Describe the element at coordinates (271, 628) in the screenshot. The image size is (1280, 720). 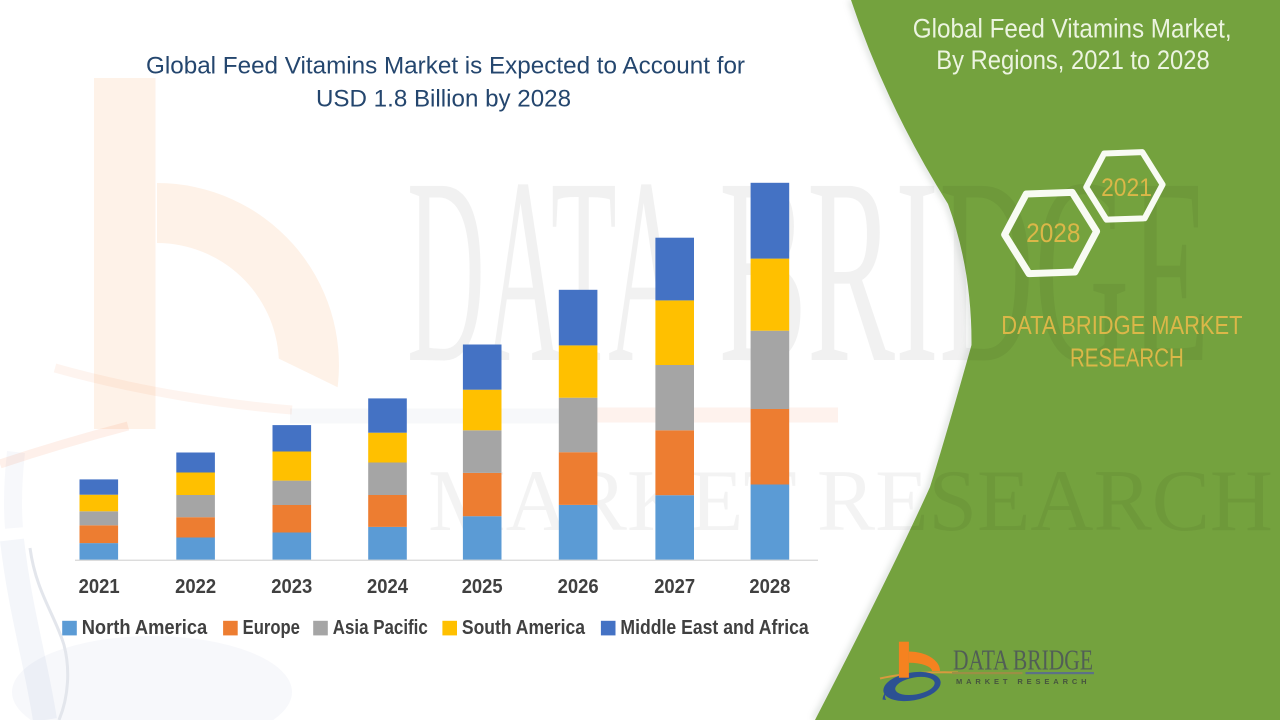
I see `svg-text: Europe` at that location.